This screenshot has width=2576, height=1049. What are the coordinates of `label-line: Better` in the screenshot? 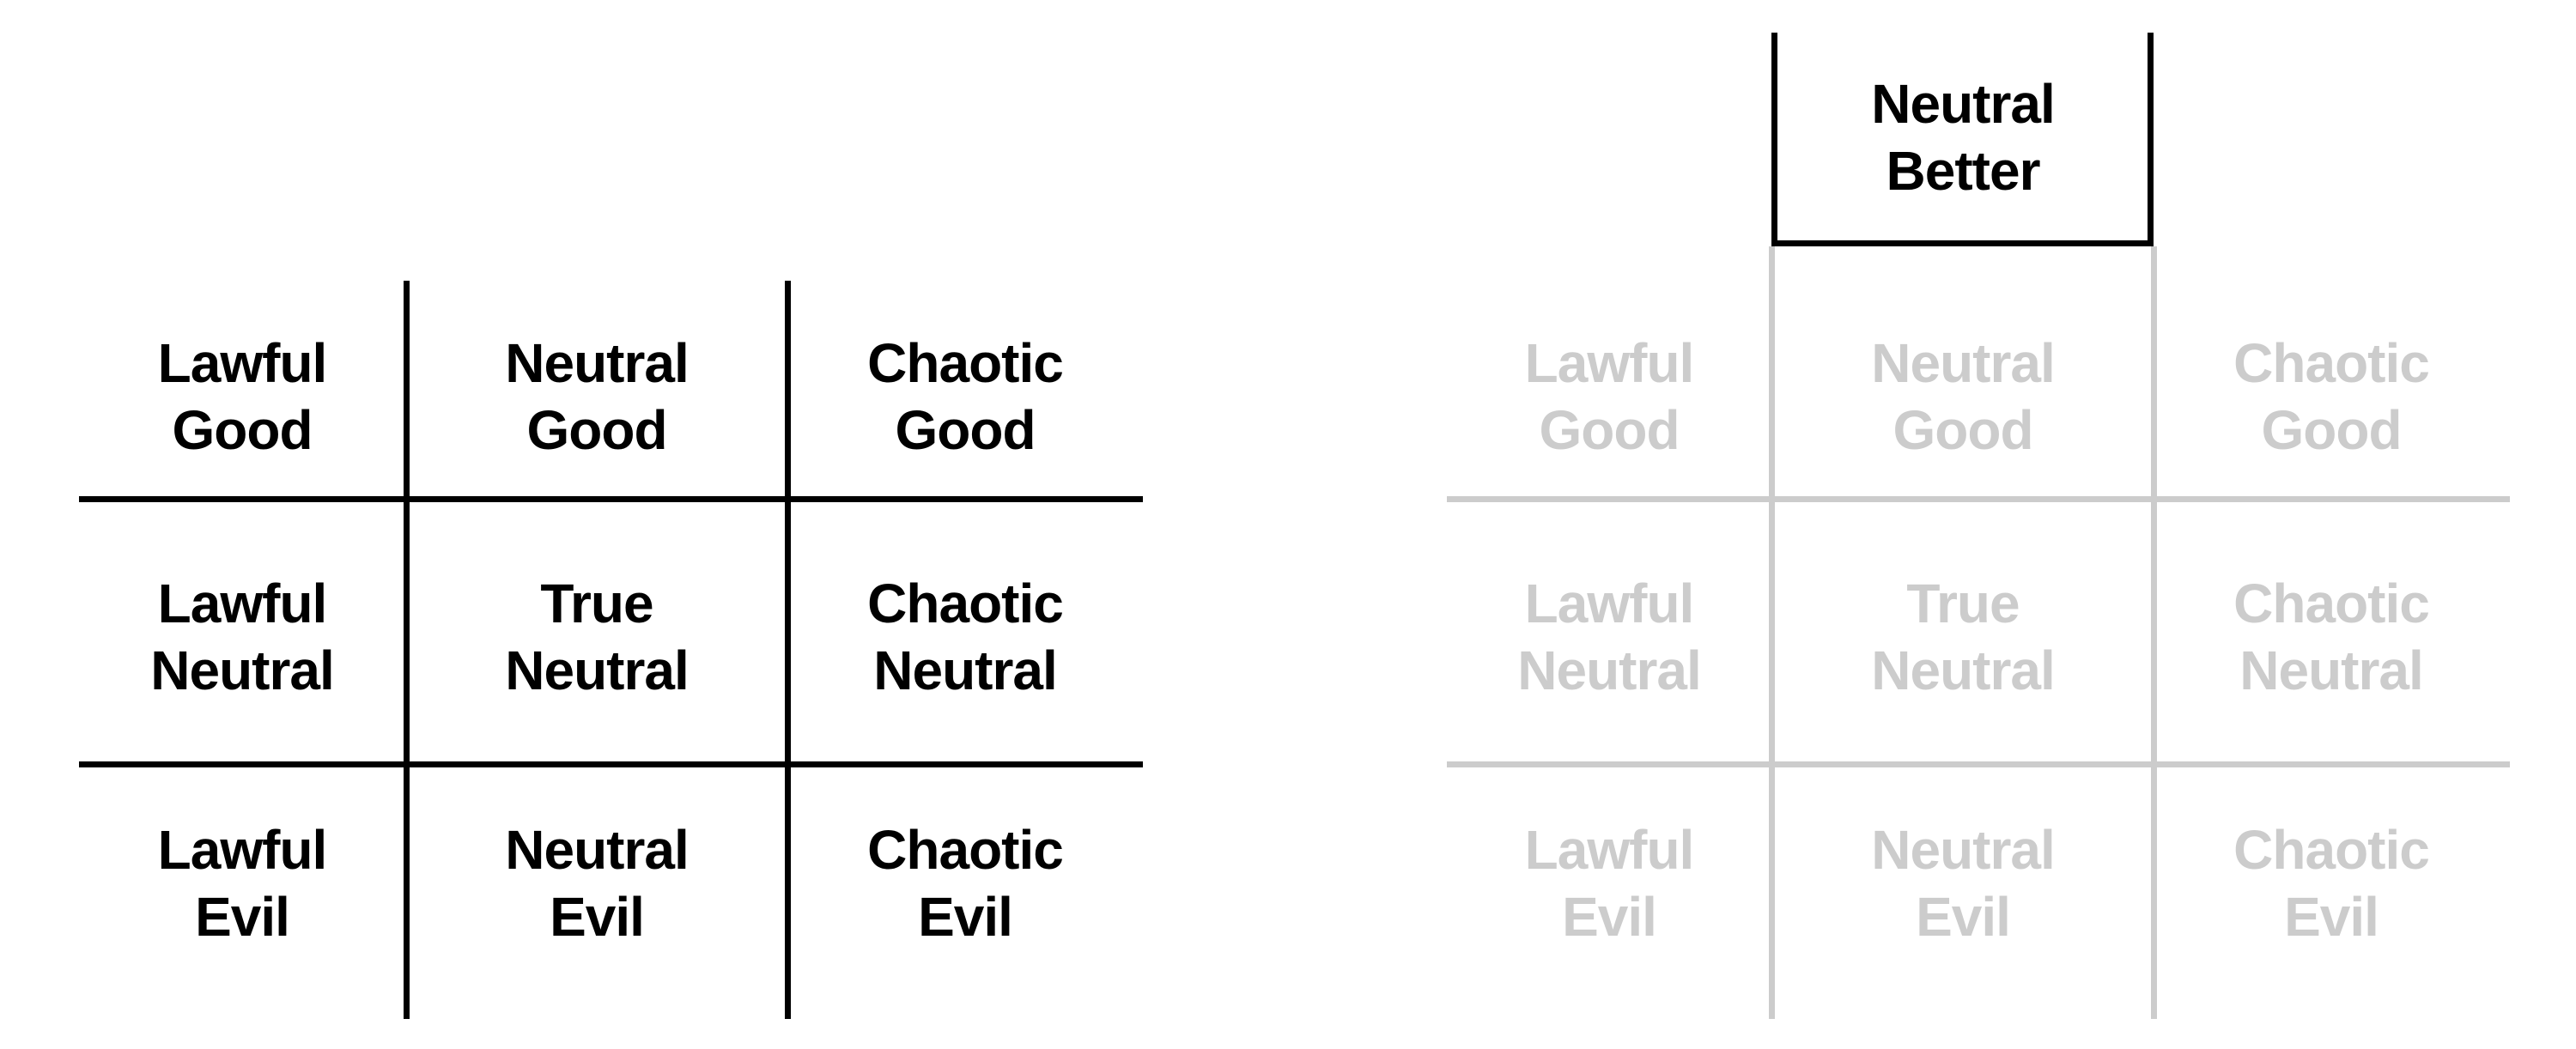 It's located at (1963, 171).